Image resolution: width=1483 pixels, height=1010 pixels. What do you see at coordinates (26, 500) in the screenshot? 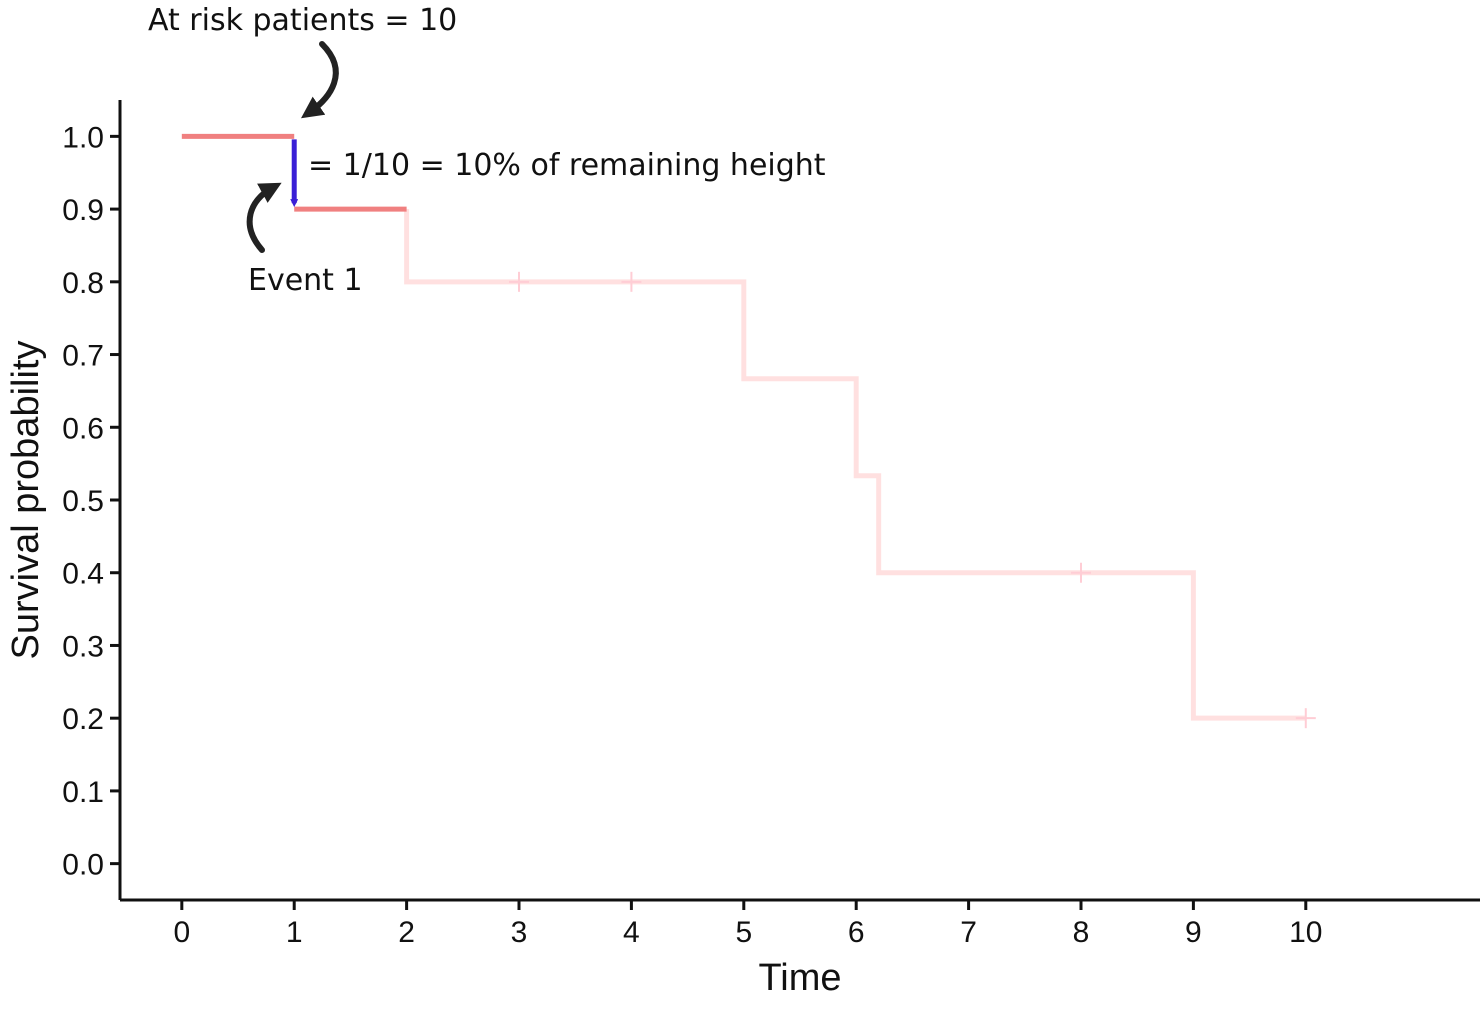
I see `y-axis-title: Survival probability` at bounding box center [26, 500].